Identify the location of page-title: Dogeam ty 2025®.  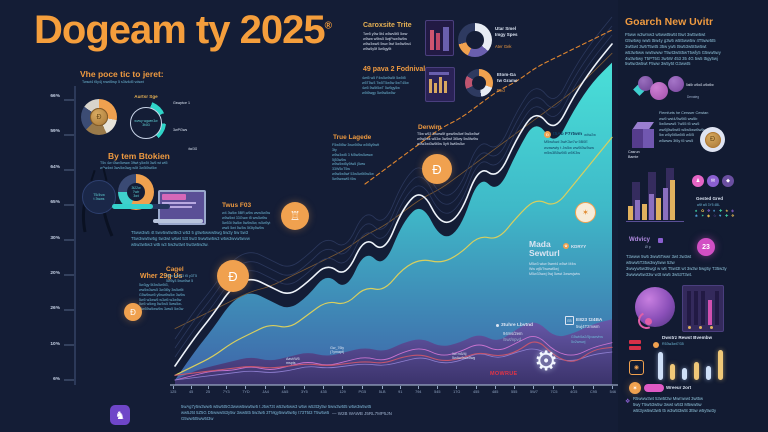
(183, 30).